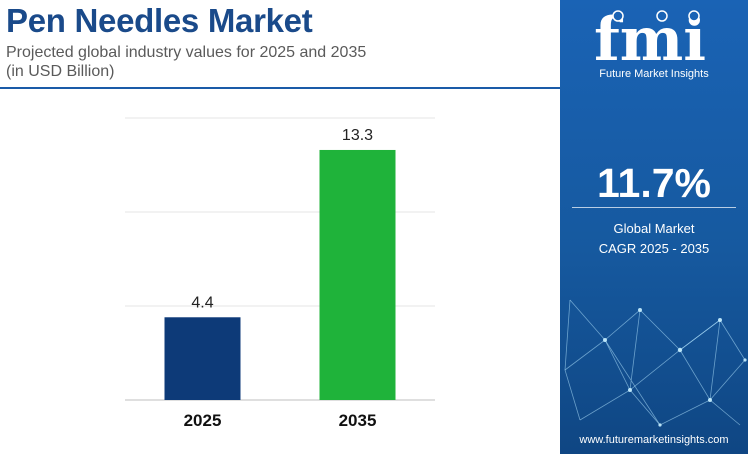 The width and height of the screenshot is (748, 454). Describe the element at coordinates (654, 440) in the screenshot. I see `website-url: www.futuremarketinsights.com` at that location.